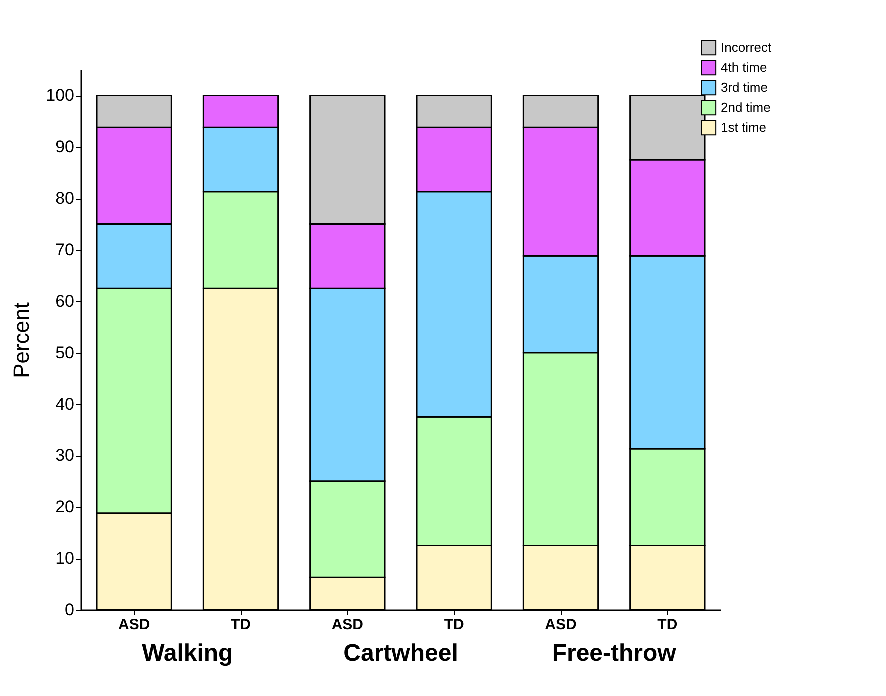 Image resolution: width=886 pixels, height=696 pixels. I want to click on y-tick-label: 40, so click(65, 404).